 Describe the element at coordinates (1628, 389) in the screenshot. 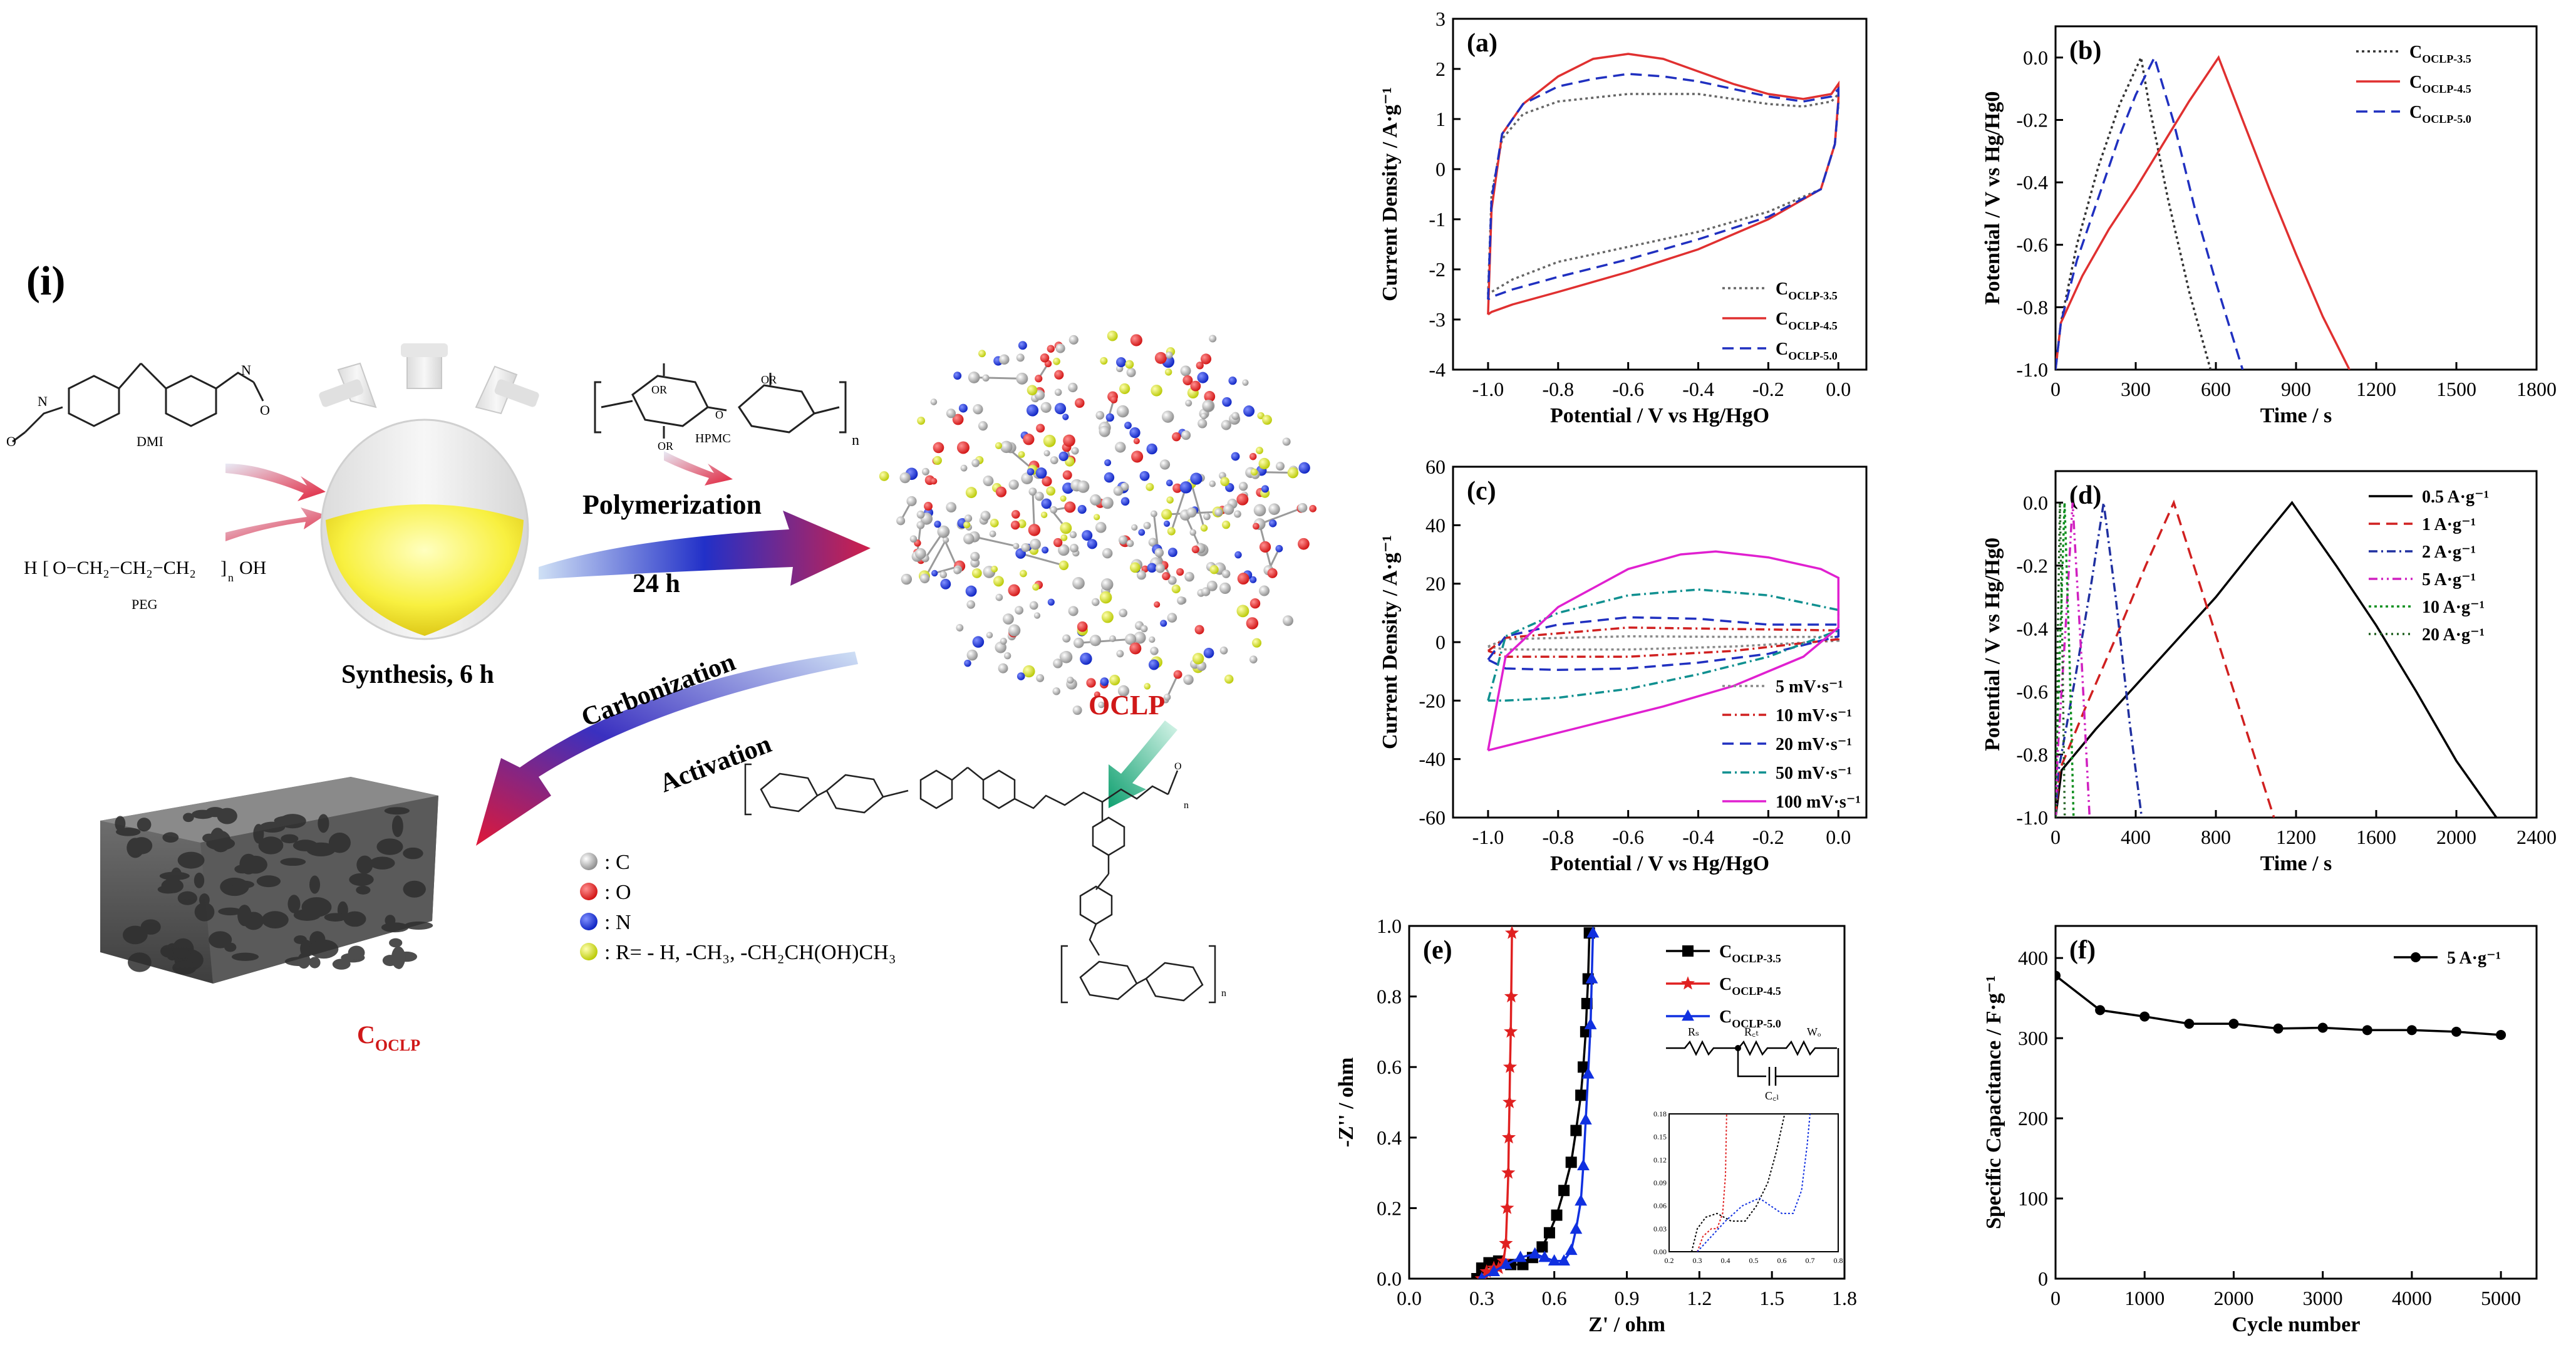

I see `x-tick-label: -0.6` at that location.